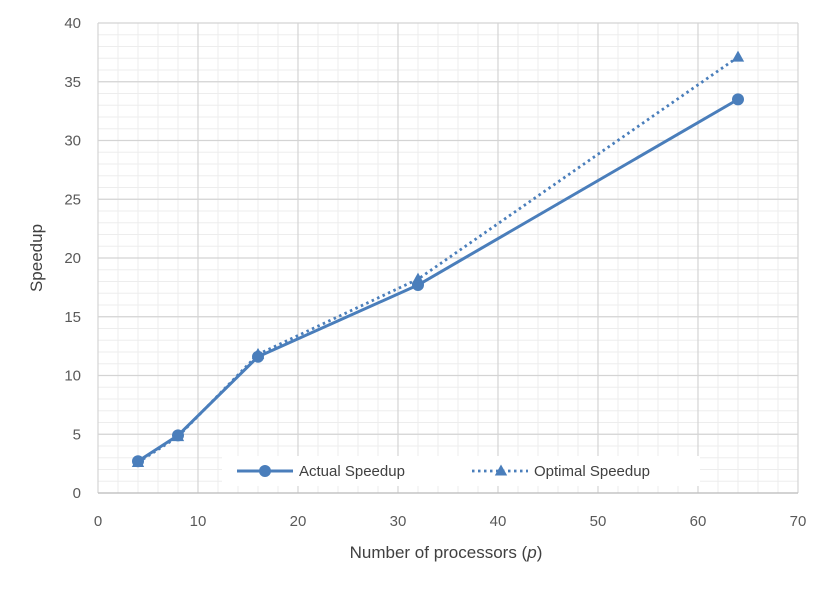 The width and height of the screenshot is (831, 591). What do you see at coordinates (77, 493) in the screenshot?
I see `y-tick-label: 0` at bounding box center [77, 493].